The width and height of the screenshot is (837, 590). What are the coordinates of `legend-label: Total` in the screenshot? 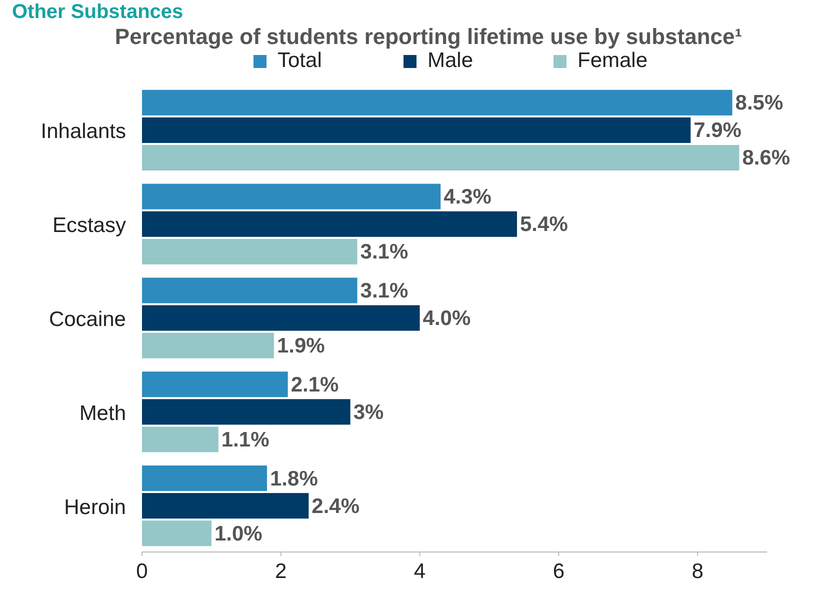 It's located at (300, 60).